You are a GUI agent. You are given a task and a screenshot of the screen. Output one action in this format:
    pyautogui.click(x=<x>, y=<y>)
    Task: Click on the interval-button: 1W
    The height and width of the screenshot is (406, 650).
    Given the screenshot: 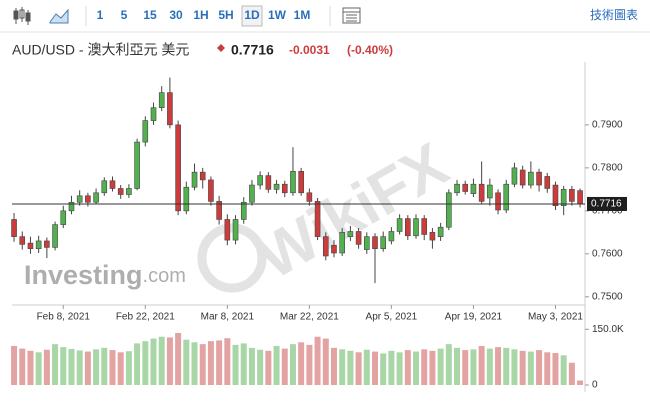 What is the action you would take?
    pyautogui.click(x=277, y=15)
    